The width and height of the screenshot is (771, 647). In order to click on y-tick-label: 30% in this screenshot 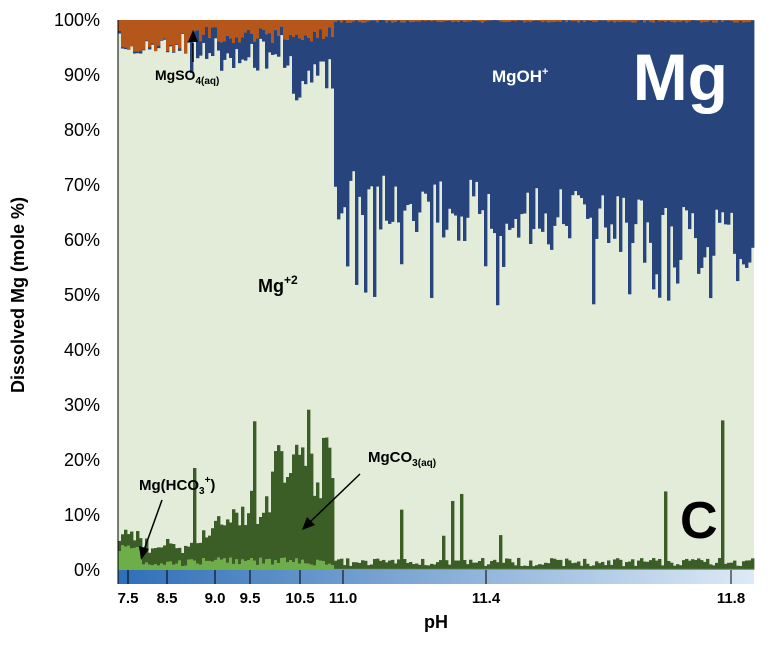, I will do `click(82, 405)`.